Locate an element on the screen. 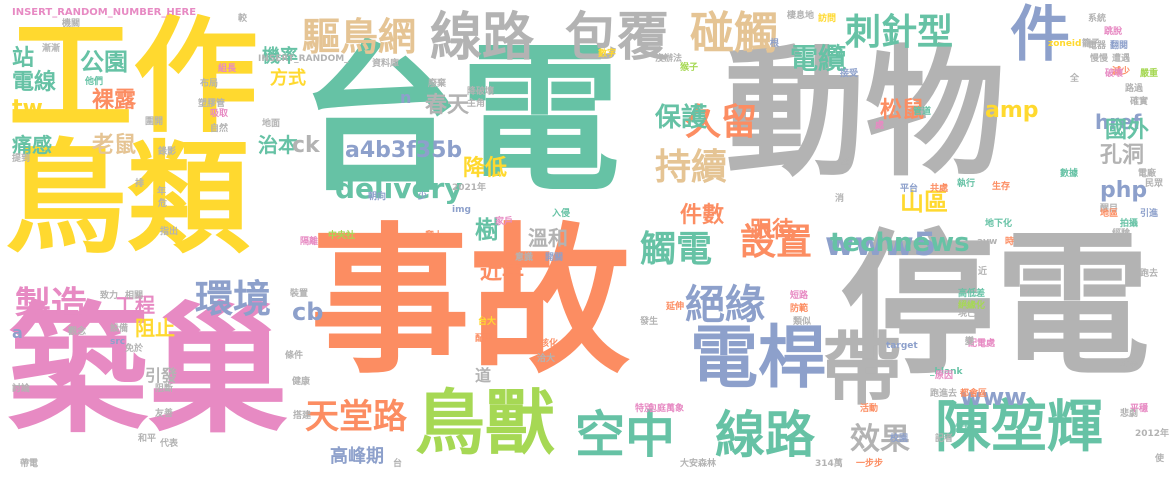 The width and height of the screenshot is (1175, 482). word-damage: 破壞 is located at coordinates (1114, 74).